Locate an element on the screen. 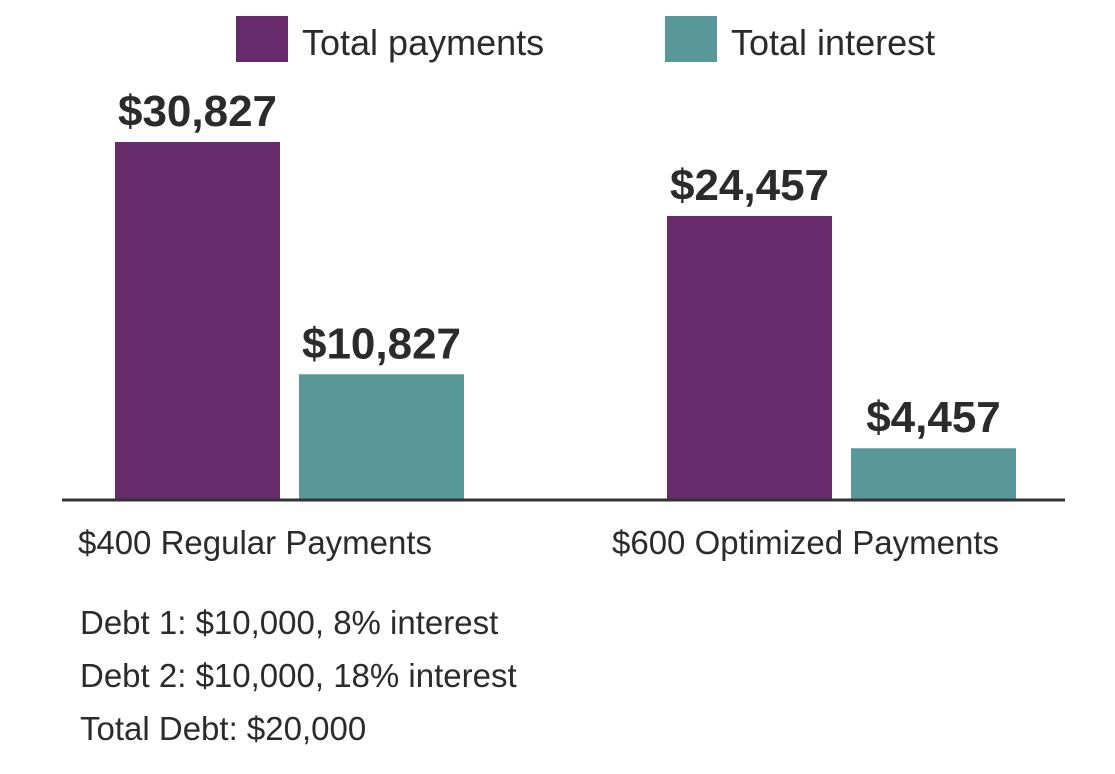 The width and height of the screenshot is (1115, 774). legend-swatch-total-interest is located at coordinates (691, 39).